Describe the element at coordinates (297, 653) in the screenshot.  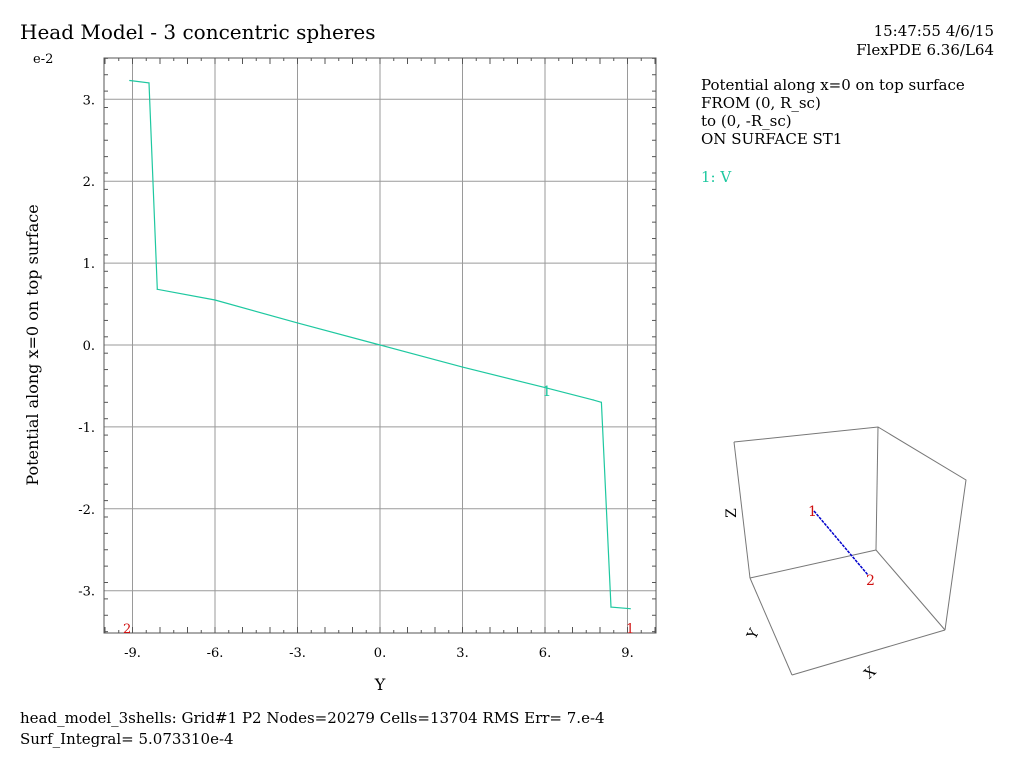
I see `x-tick-label: -3.` at that location.